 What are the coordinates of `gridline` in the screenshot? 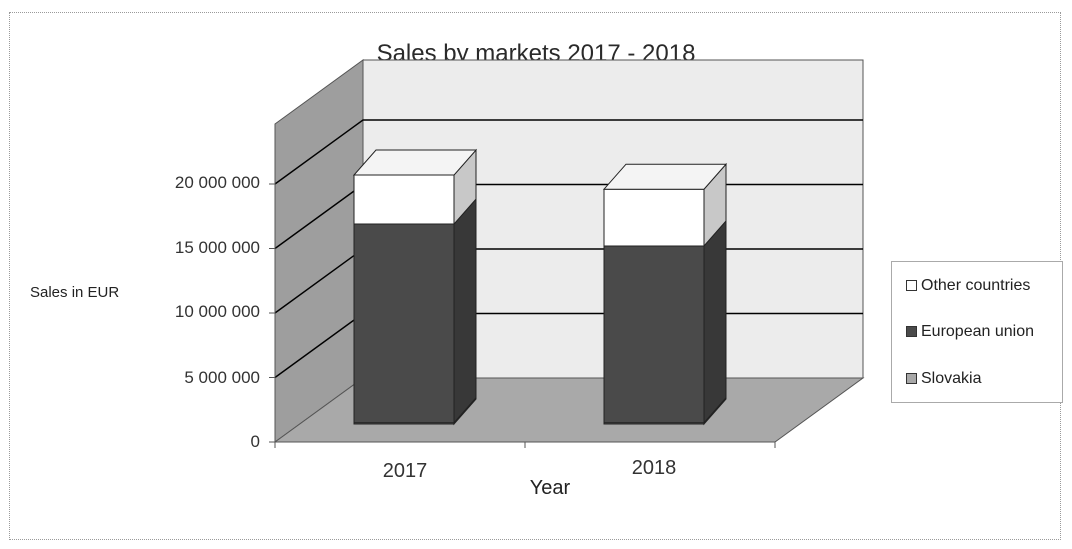 It's located at (568, 152).